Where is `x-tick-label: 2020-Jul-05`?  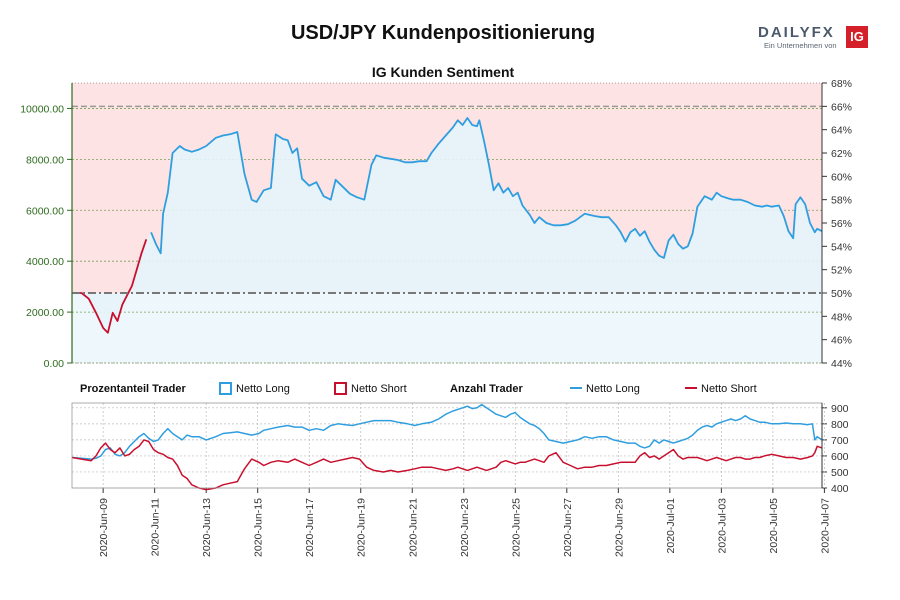
x-tick-label: 2020-Jul-05 is located at coordinates (774, 526).